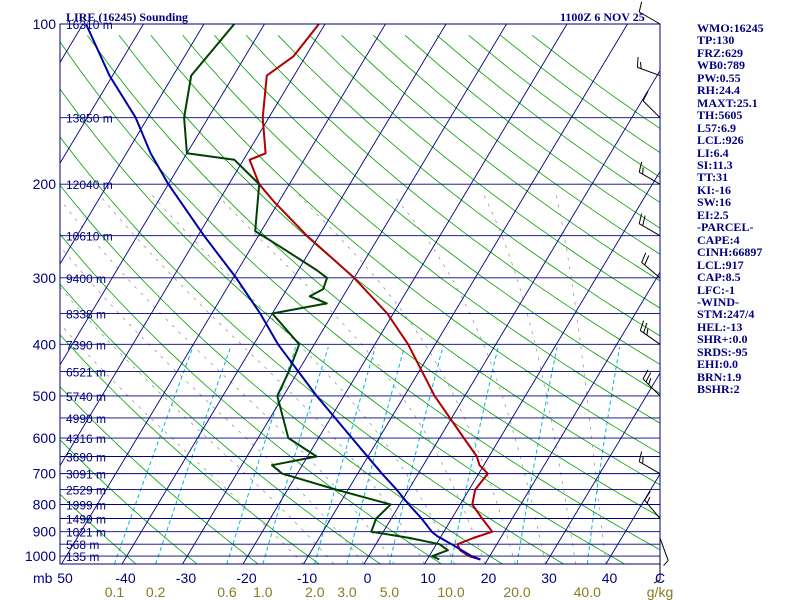 The image size is (800, 600). What do you see at coordinates (43, 578) in the screenshot?
I see `pressure-unit-label: mb` at bounding box center [43, 578].